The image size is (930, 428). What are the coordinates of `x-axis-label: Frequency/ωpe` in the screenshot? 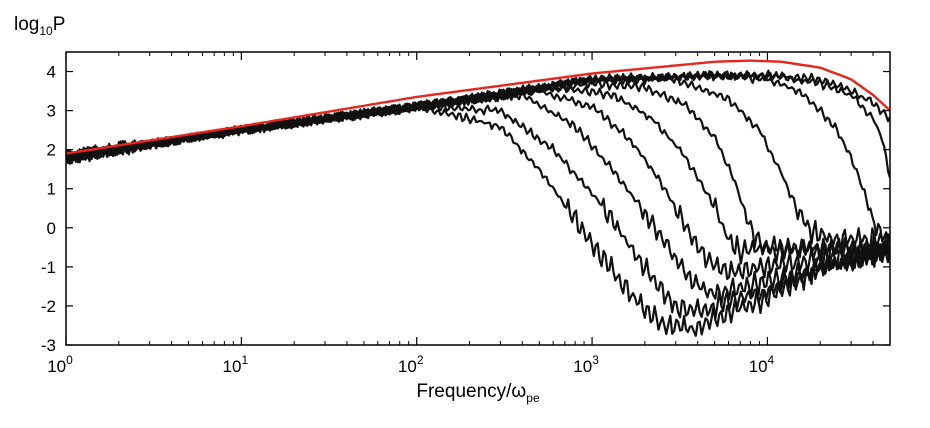 It's located at (478, 393).